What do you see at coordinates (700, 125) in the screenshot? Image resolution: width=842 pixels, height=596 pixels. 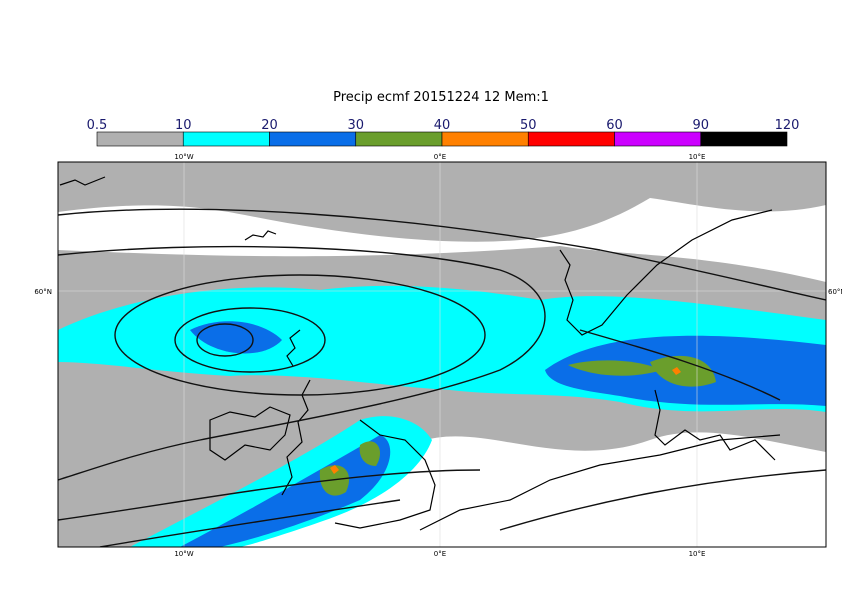 I see `colorbar-label: 90` at bounding box center [700, 125].